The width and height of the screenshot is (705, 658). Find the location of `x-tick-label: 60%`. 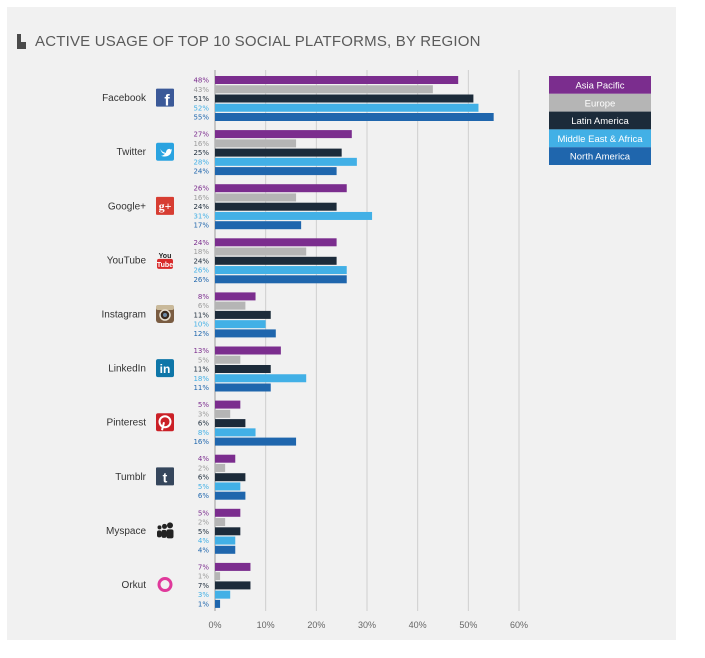

x-tick-label: 60% is located at coordinates (519, 625).